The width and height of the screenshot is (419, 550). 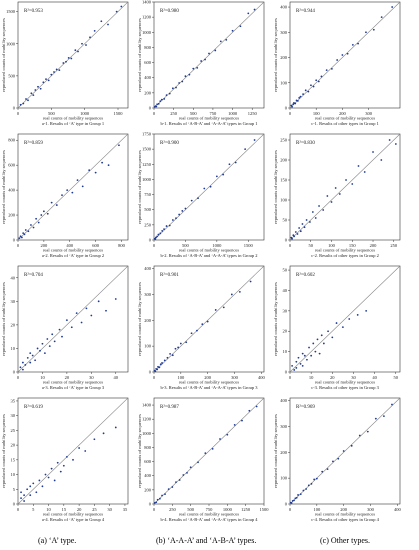 I want to click on panel-title: c-4. Results of other types in Group 4, so click(x=345, y=519).